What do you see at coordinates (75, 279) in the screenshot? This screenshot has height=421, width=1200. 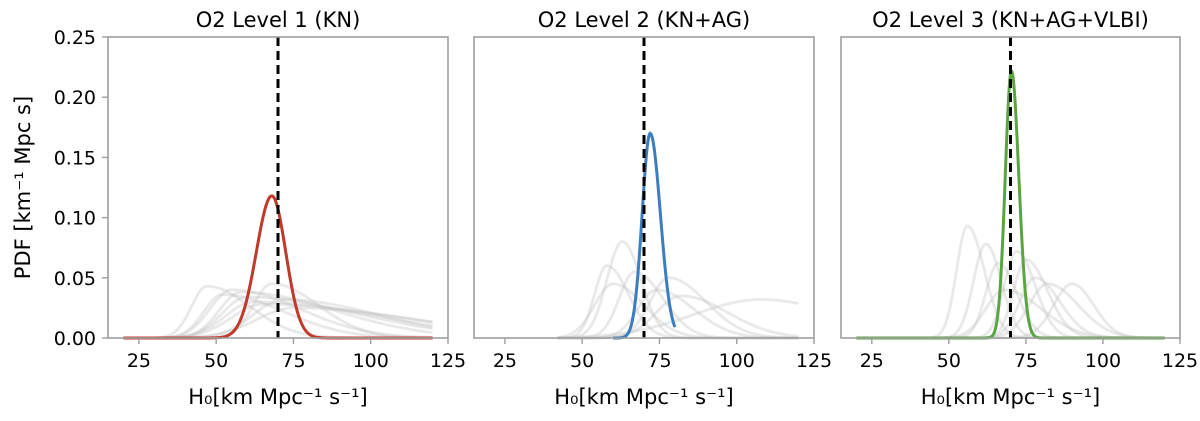 I see `y-tick-label: 0.05` at bounding box center [75, 279].